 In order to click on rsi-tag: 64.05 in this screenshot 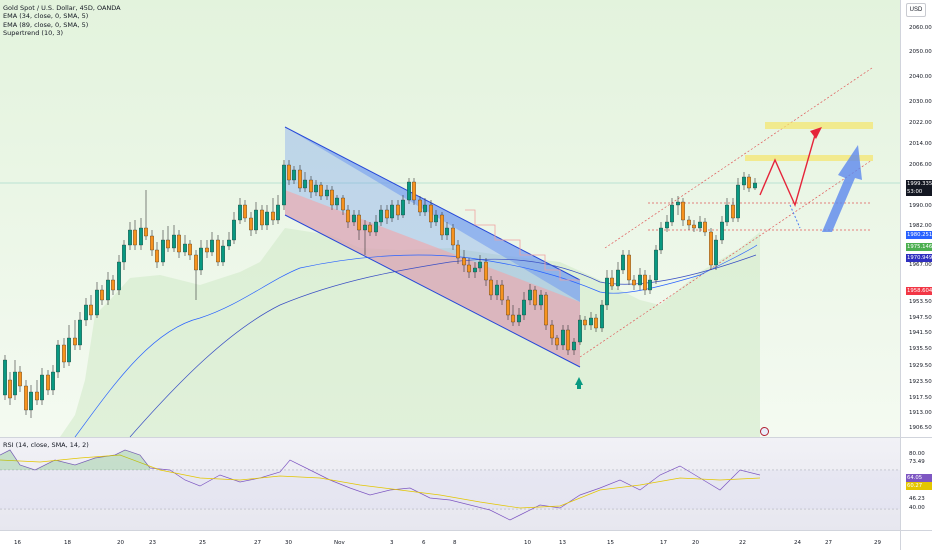, I will do `click(919, 478)`.